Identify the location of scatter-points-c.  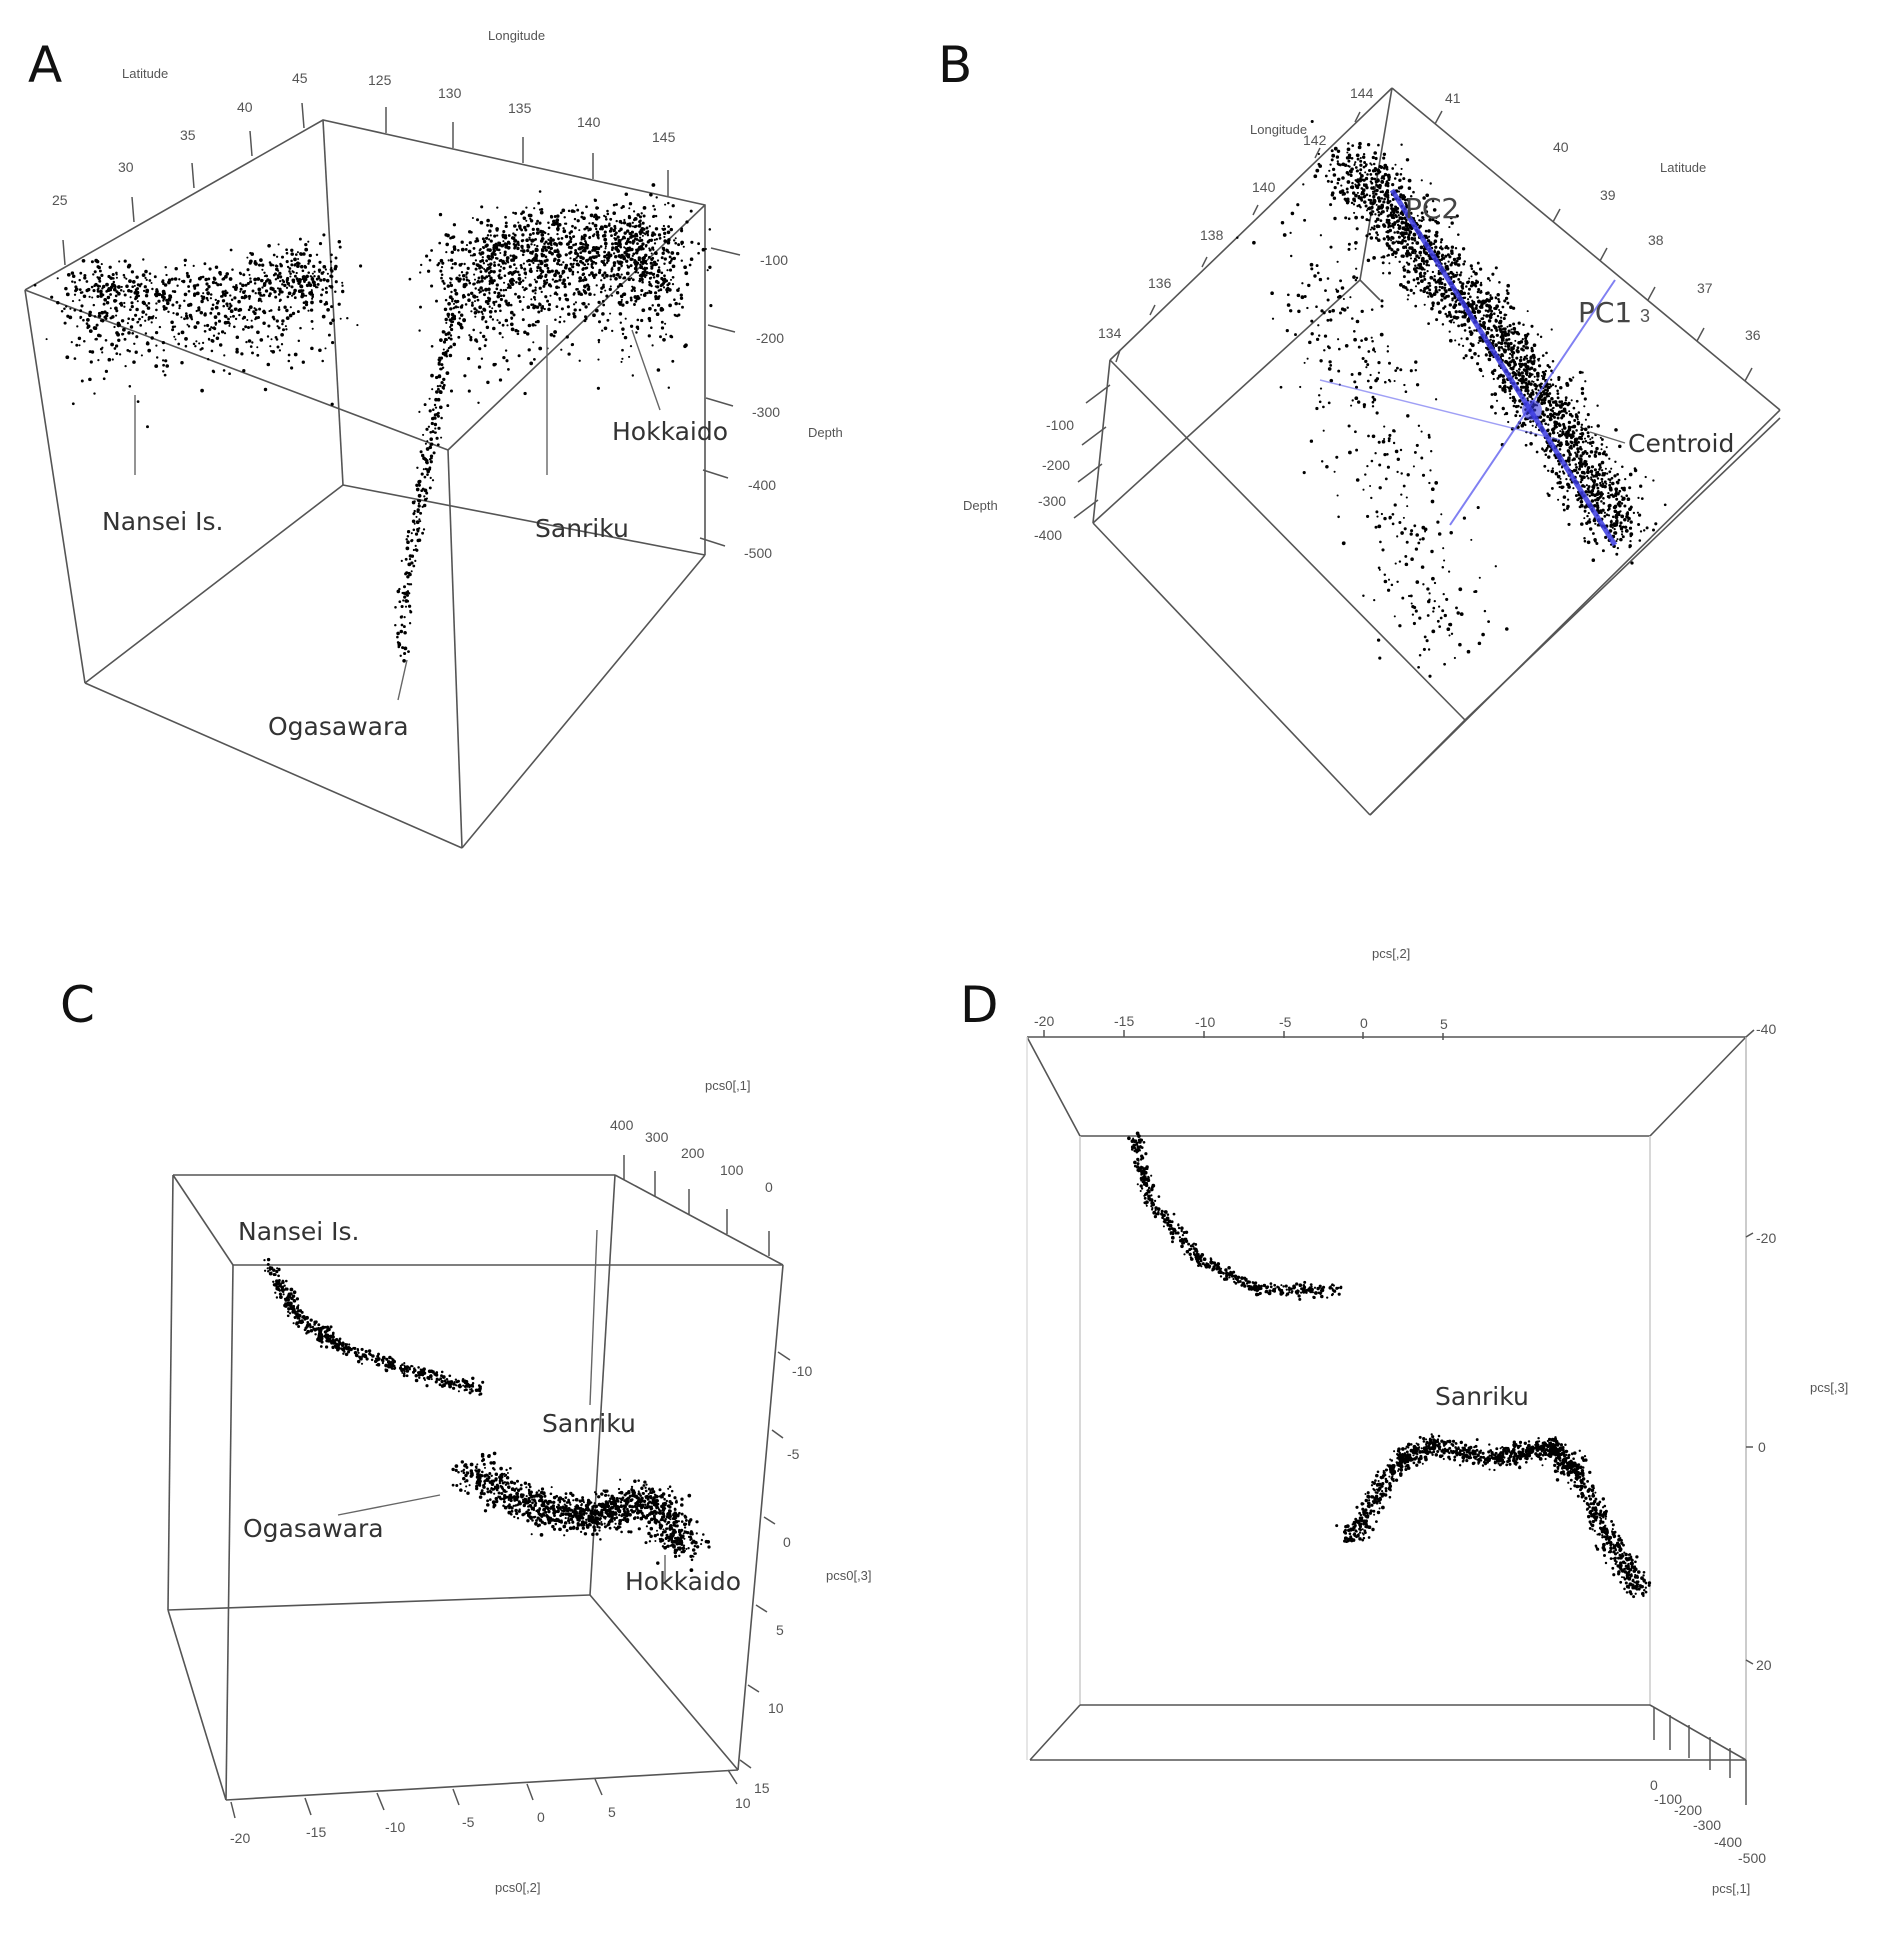
(487, 1414).